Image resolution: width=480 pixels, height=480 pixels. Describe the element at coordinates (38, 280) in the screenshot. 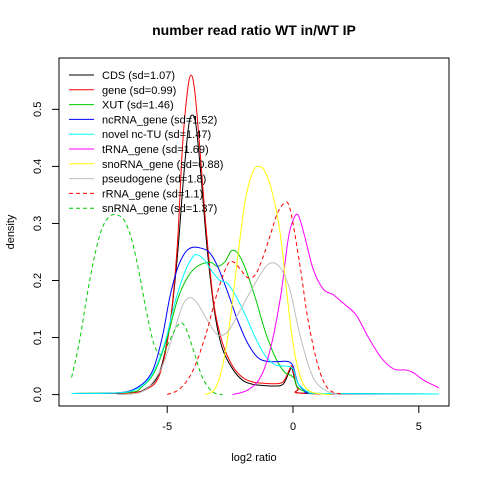

I see `y-tick-label: 0.2` at that location.